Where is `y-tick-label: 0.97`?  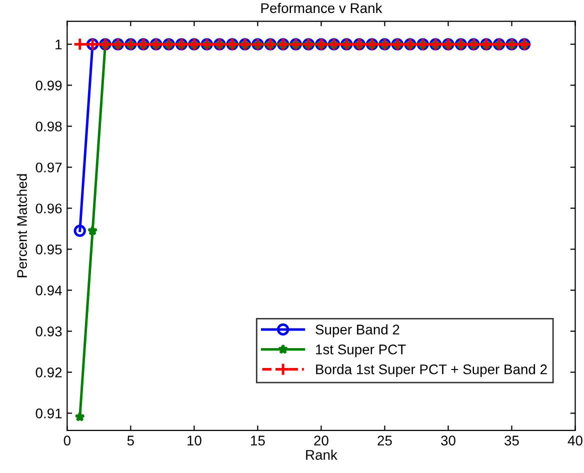
y-tick-label: 0.97 is located at coordinates (49, 167).